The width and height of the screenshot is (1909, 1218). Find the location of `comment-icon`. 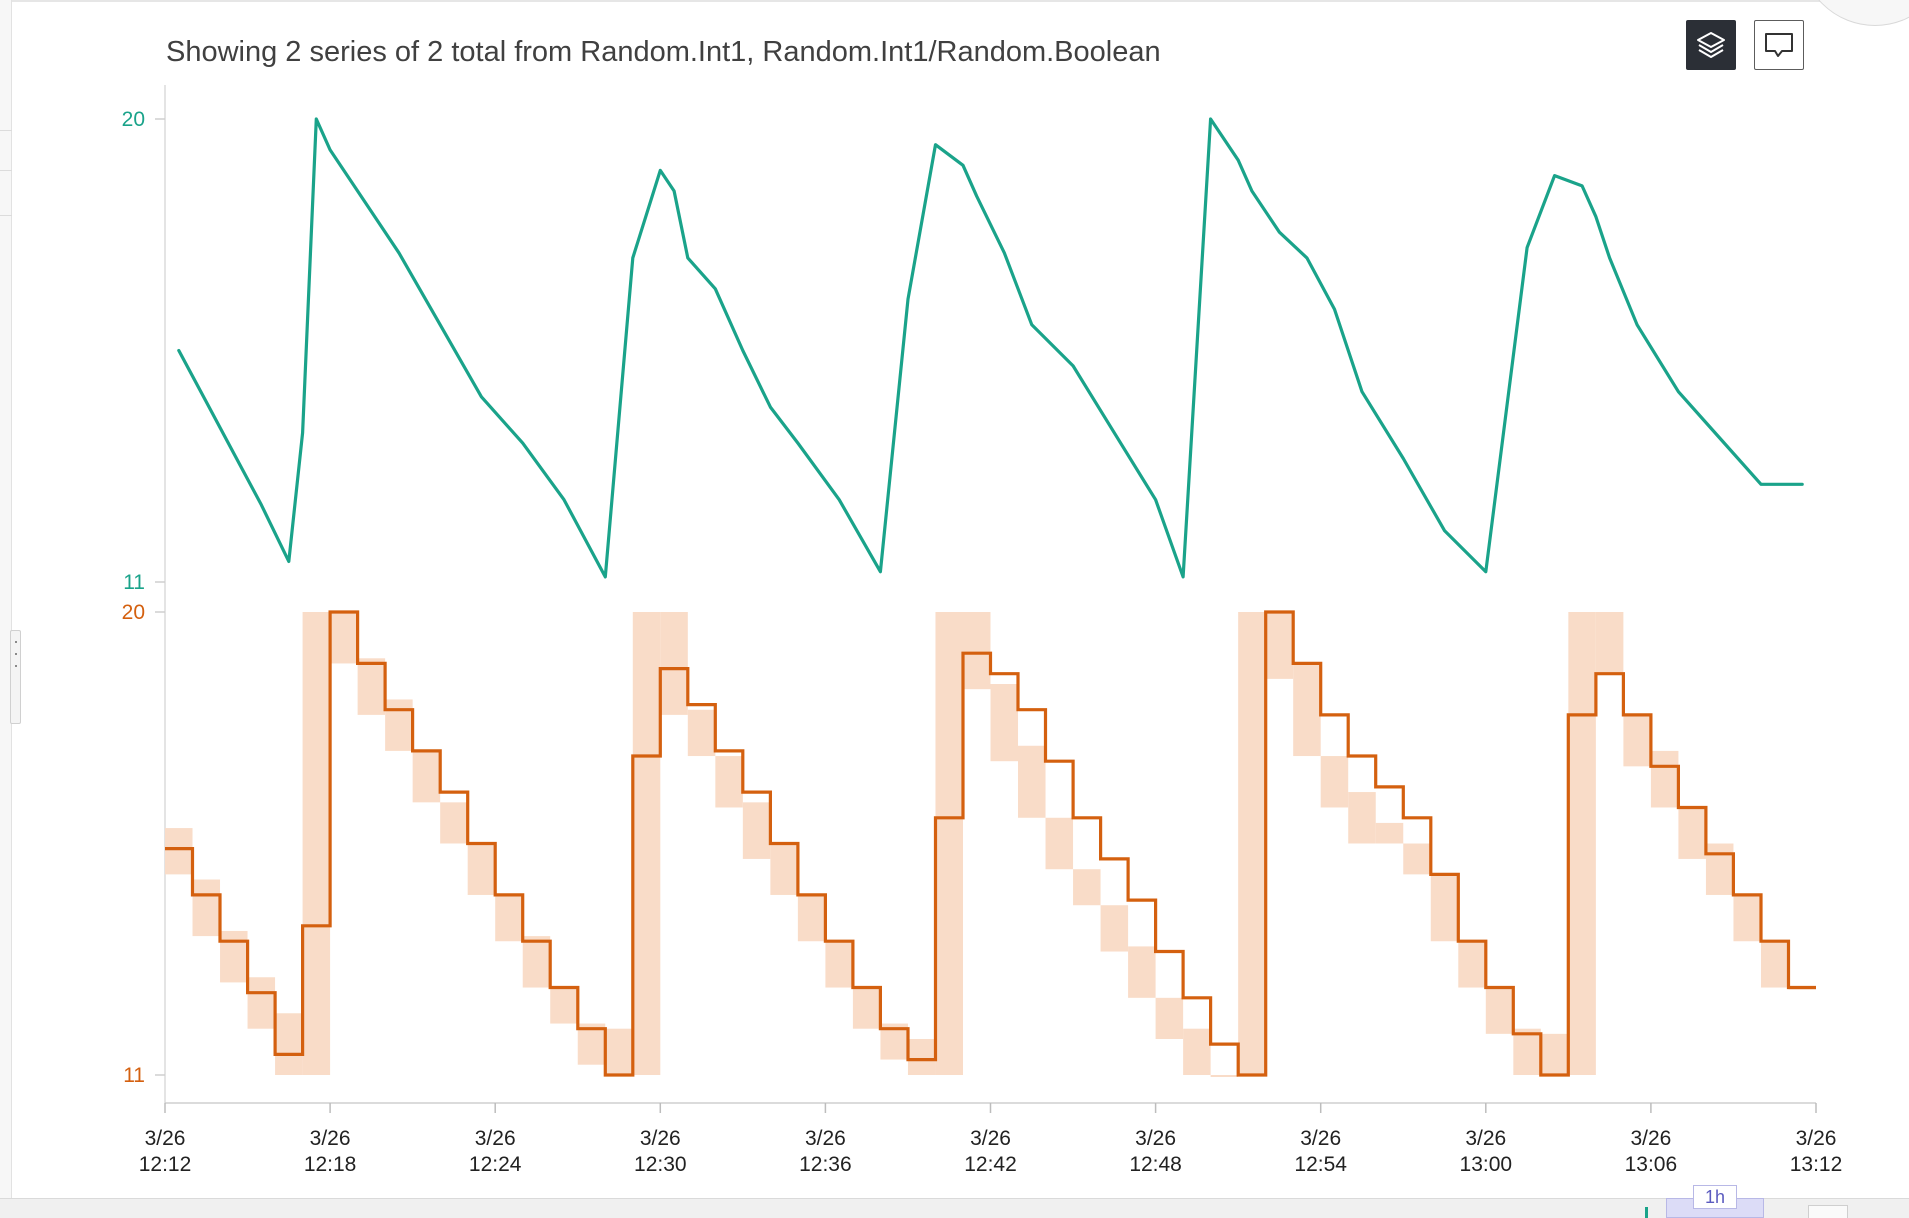

comment-icon is located at coordinates (1779, 45).